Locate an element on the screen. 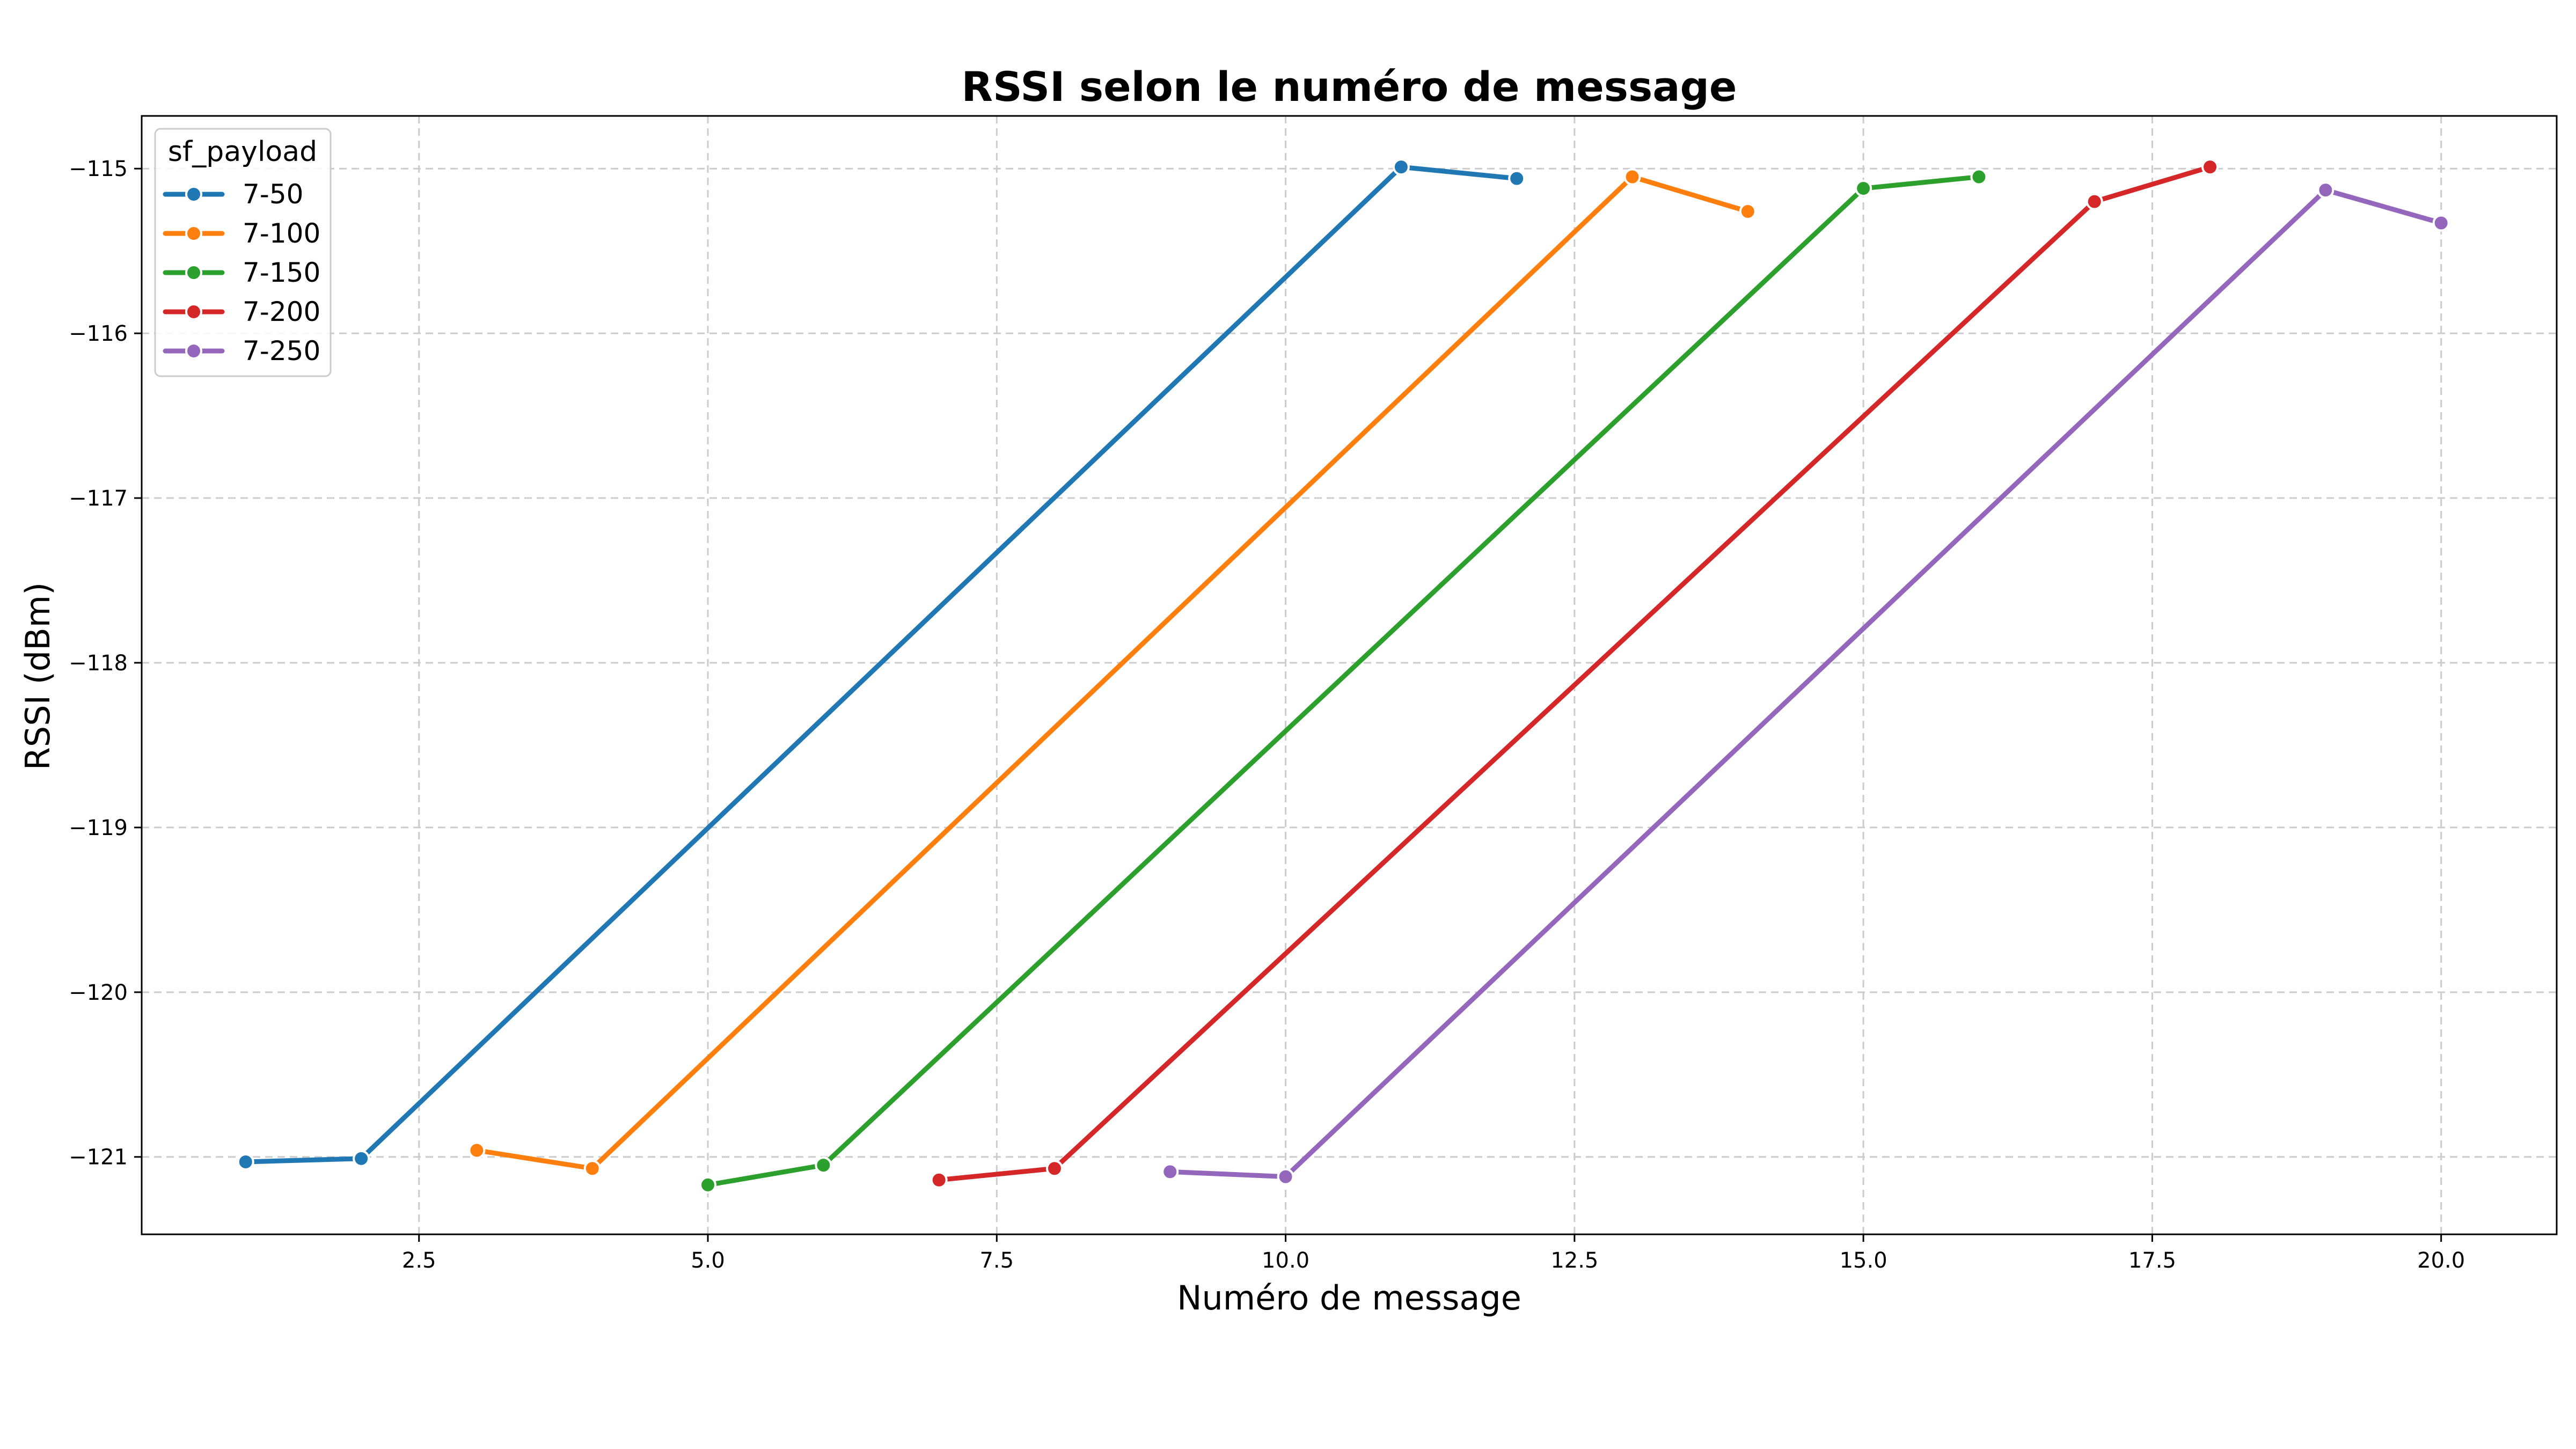 The height and width of the screenshot is (1449, 2576). y-axis-label: RSSI (dBm) is located at coordinates (37, 676).